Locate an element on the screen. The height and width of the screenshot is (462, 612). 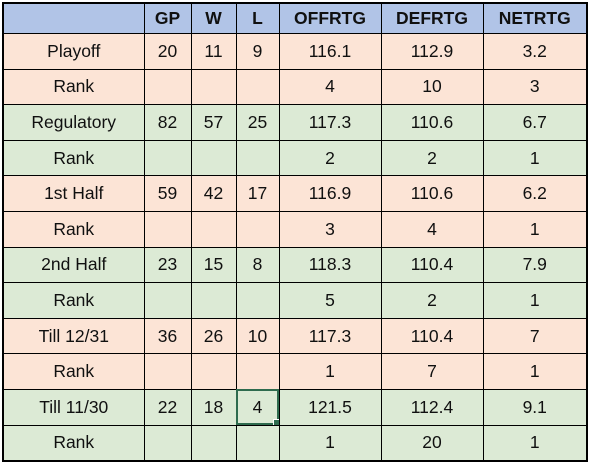
column-header: W is located at coordinates (213, 18).